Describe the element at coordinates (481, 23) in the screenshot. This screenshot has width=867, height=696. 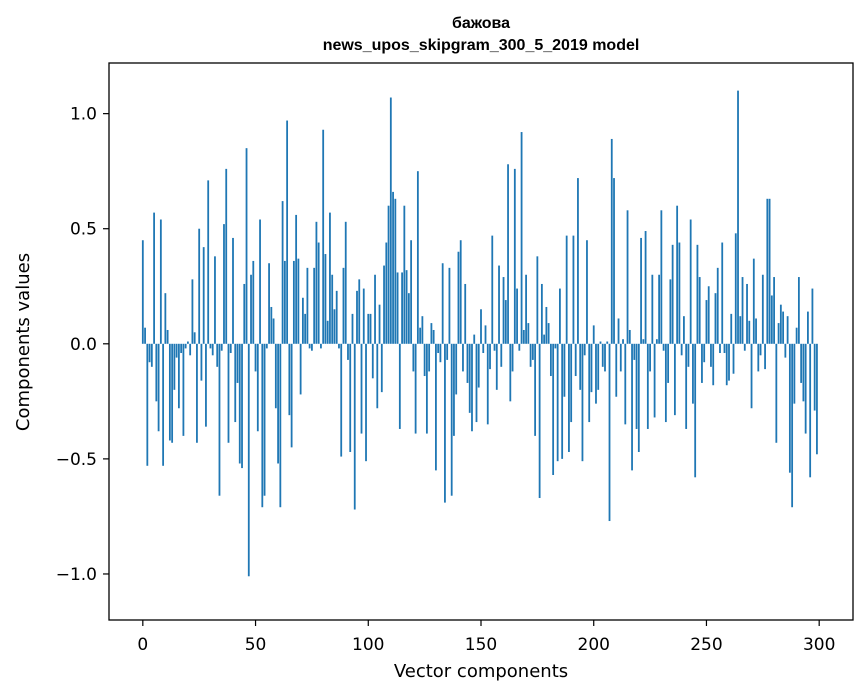
I see `chart-title: бажова` at that location.